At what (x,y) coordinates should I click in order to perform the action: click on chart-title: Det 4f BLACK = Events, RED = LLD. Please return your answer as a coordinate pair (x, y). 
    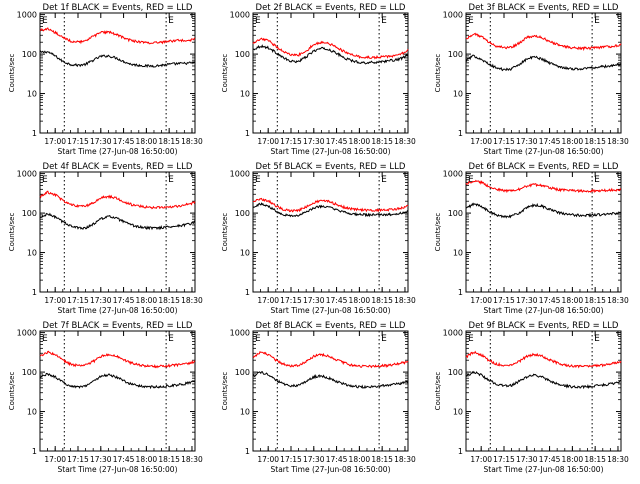
    Looking at the image, I should click on (118, 167).